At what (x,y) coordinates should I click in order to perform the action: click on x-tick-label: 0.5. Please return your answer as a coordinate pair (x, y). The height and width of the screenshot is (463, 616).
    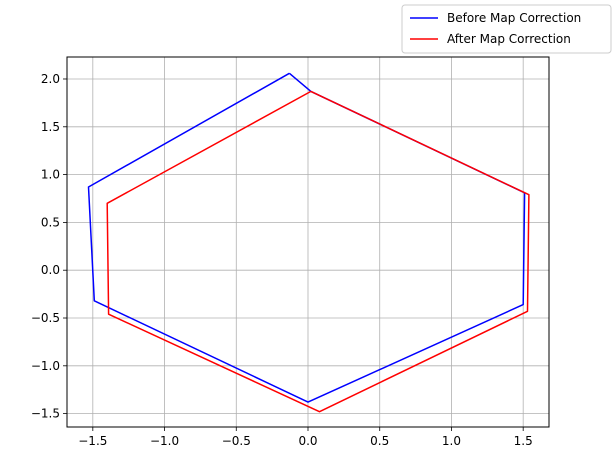
    Looking at the image, I should click on (379, 441).